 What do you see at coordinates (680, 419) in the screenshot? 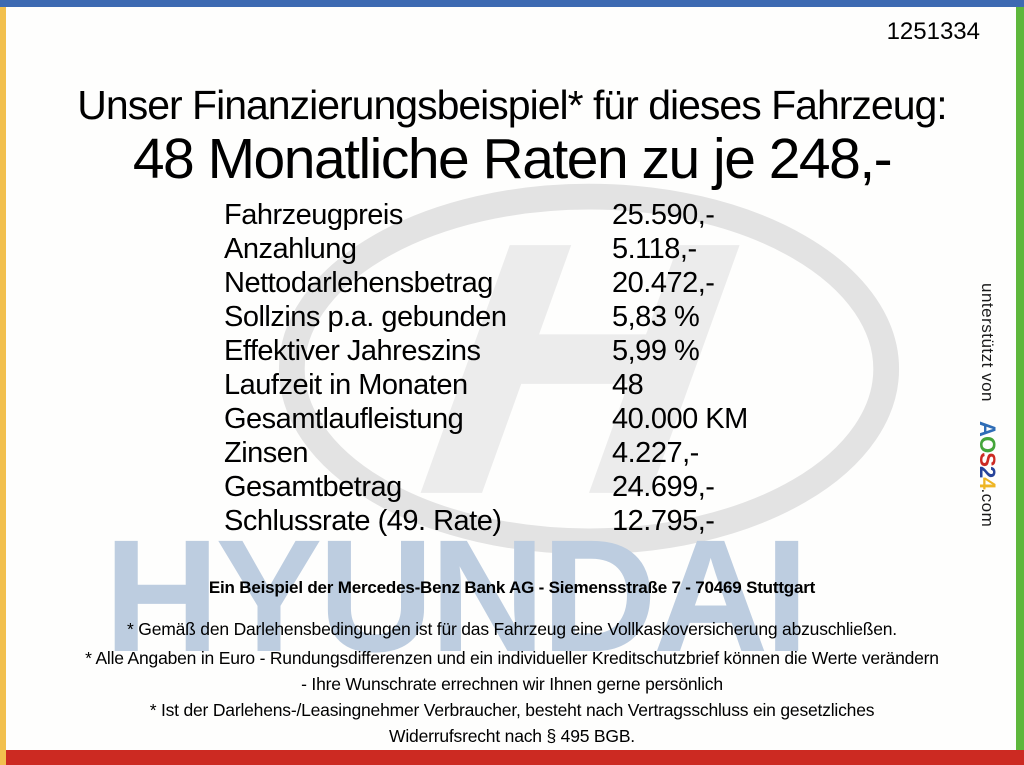
I see `row-value: 40.000 KM` at bounding box center [680, 419].